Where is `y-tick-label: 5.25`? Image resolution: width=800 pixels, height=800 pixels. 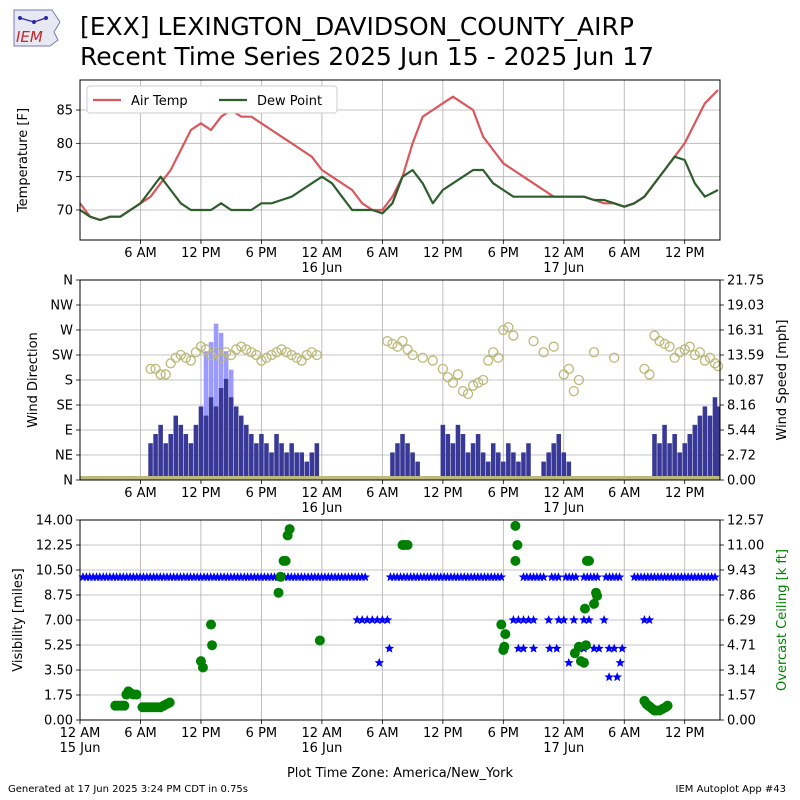
y-tick-label: 5.25 is located at coordinates (58, 646).